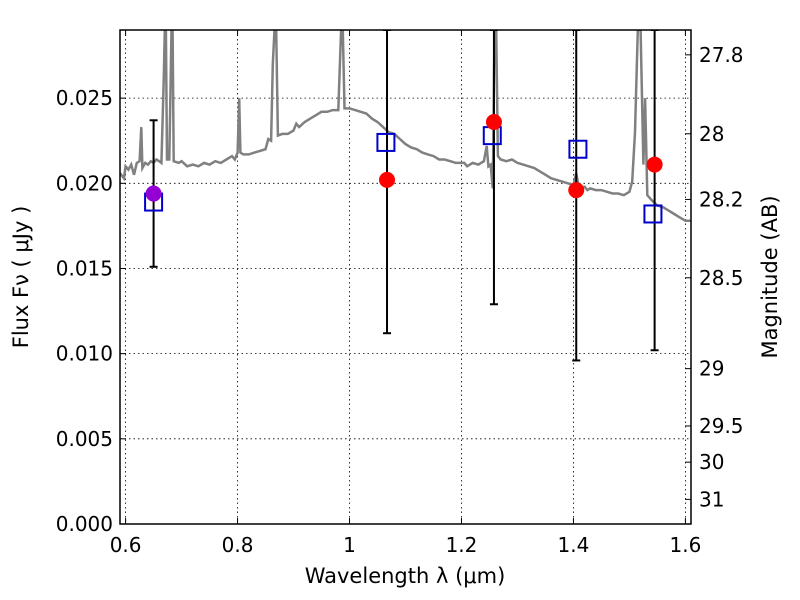 Image resolution: width=800 pixels, height=600 pixels. Describe the element at coordinates (84, 439) in the screenshot. I see `y-tick-label: 0.005` at that location.